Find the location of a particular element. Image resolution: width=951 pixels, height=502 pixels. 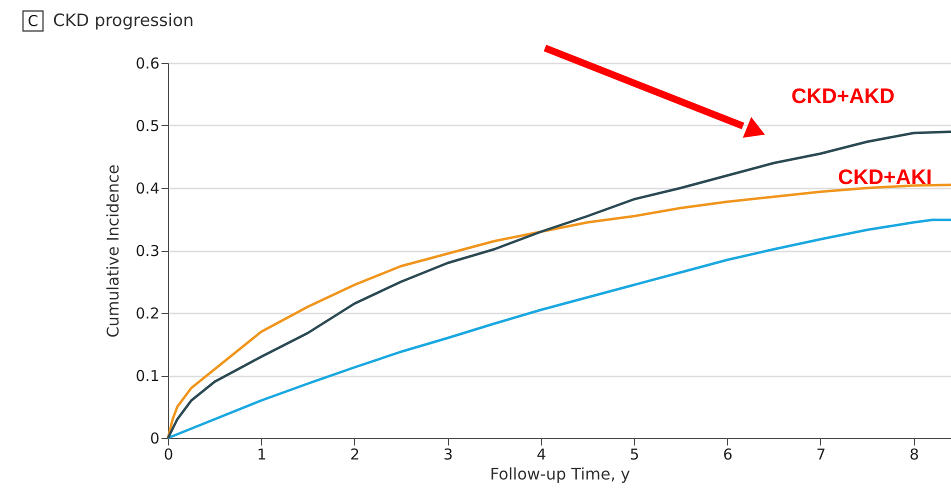

y-tick-label: 0.2 is located at coordinates (148, 313).